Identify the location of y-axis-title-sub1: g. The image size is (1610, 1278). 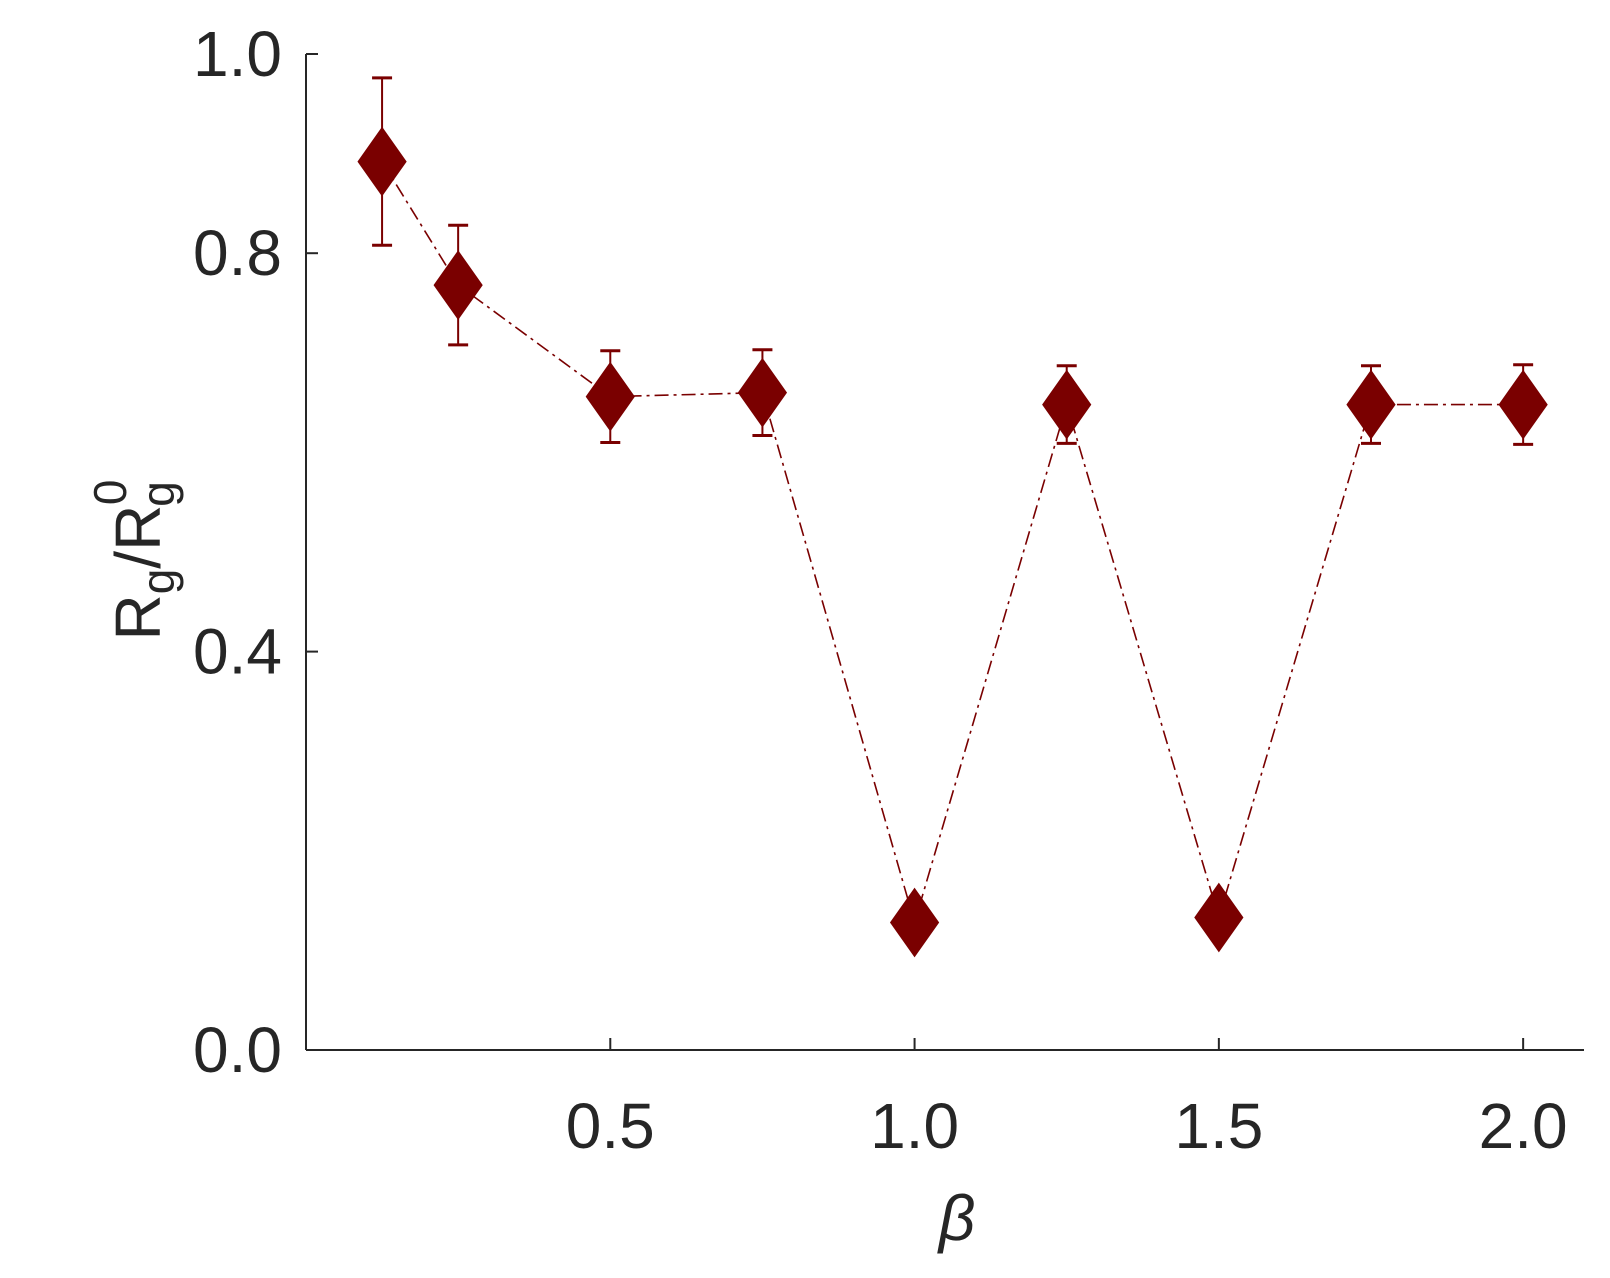
(158, 582).